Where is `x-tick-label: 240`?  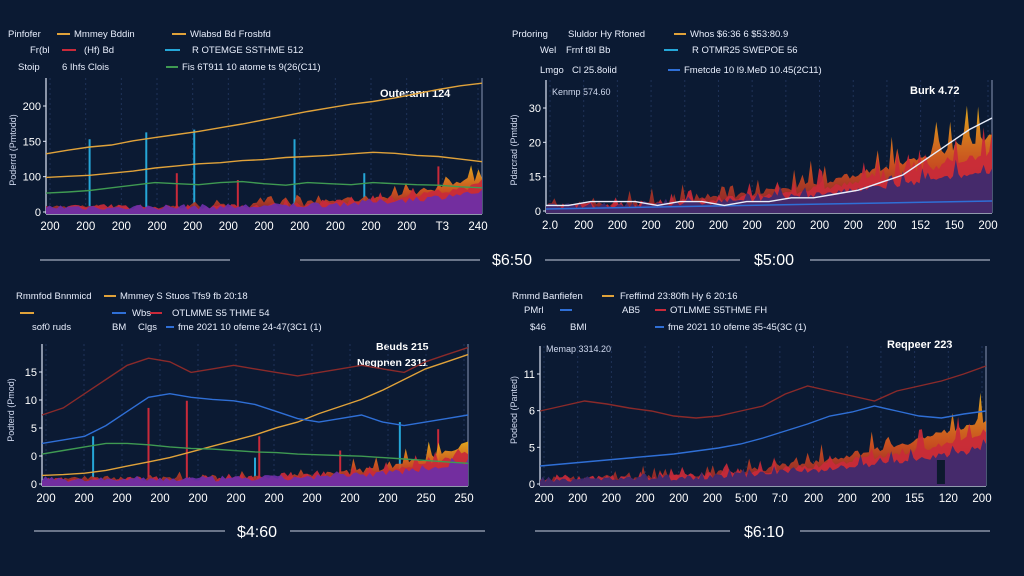 x-tick-label: 240 is located at coordinates (477, 227).